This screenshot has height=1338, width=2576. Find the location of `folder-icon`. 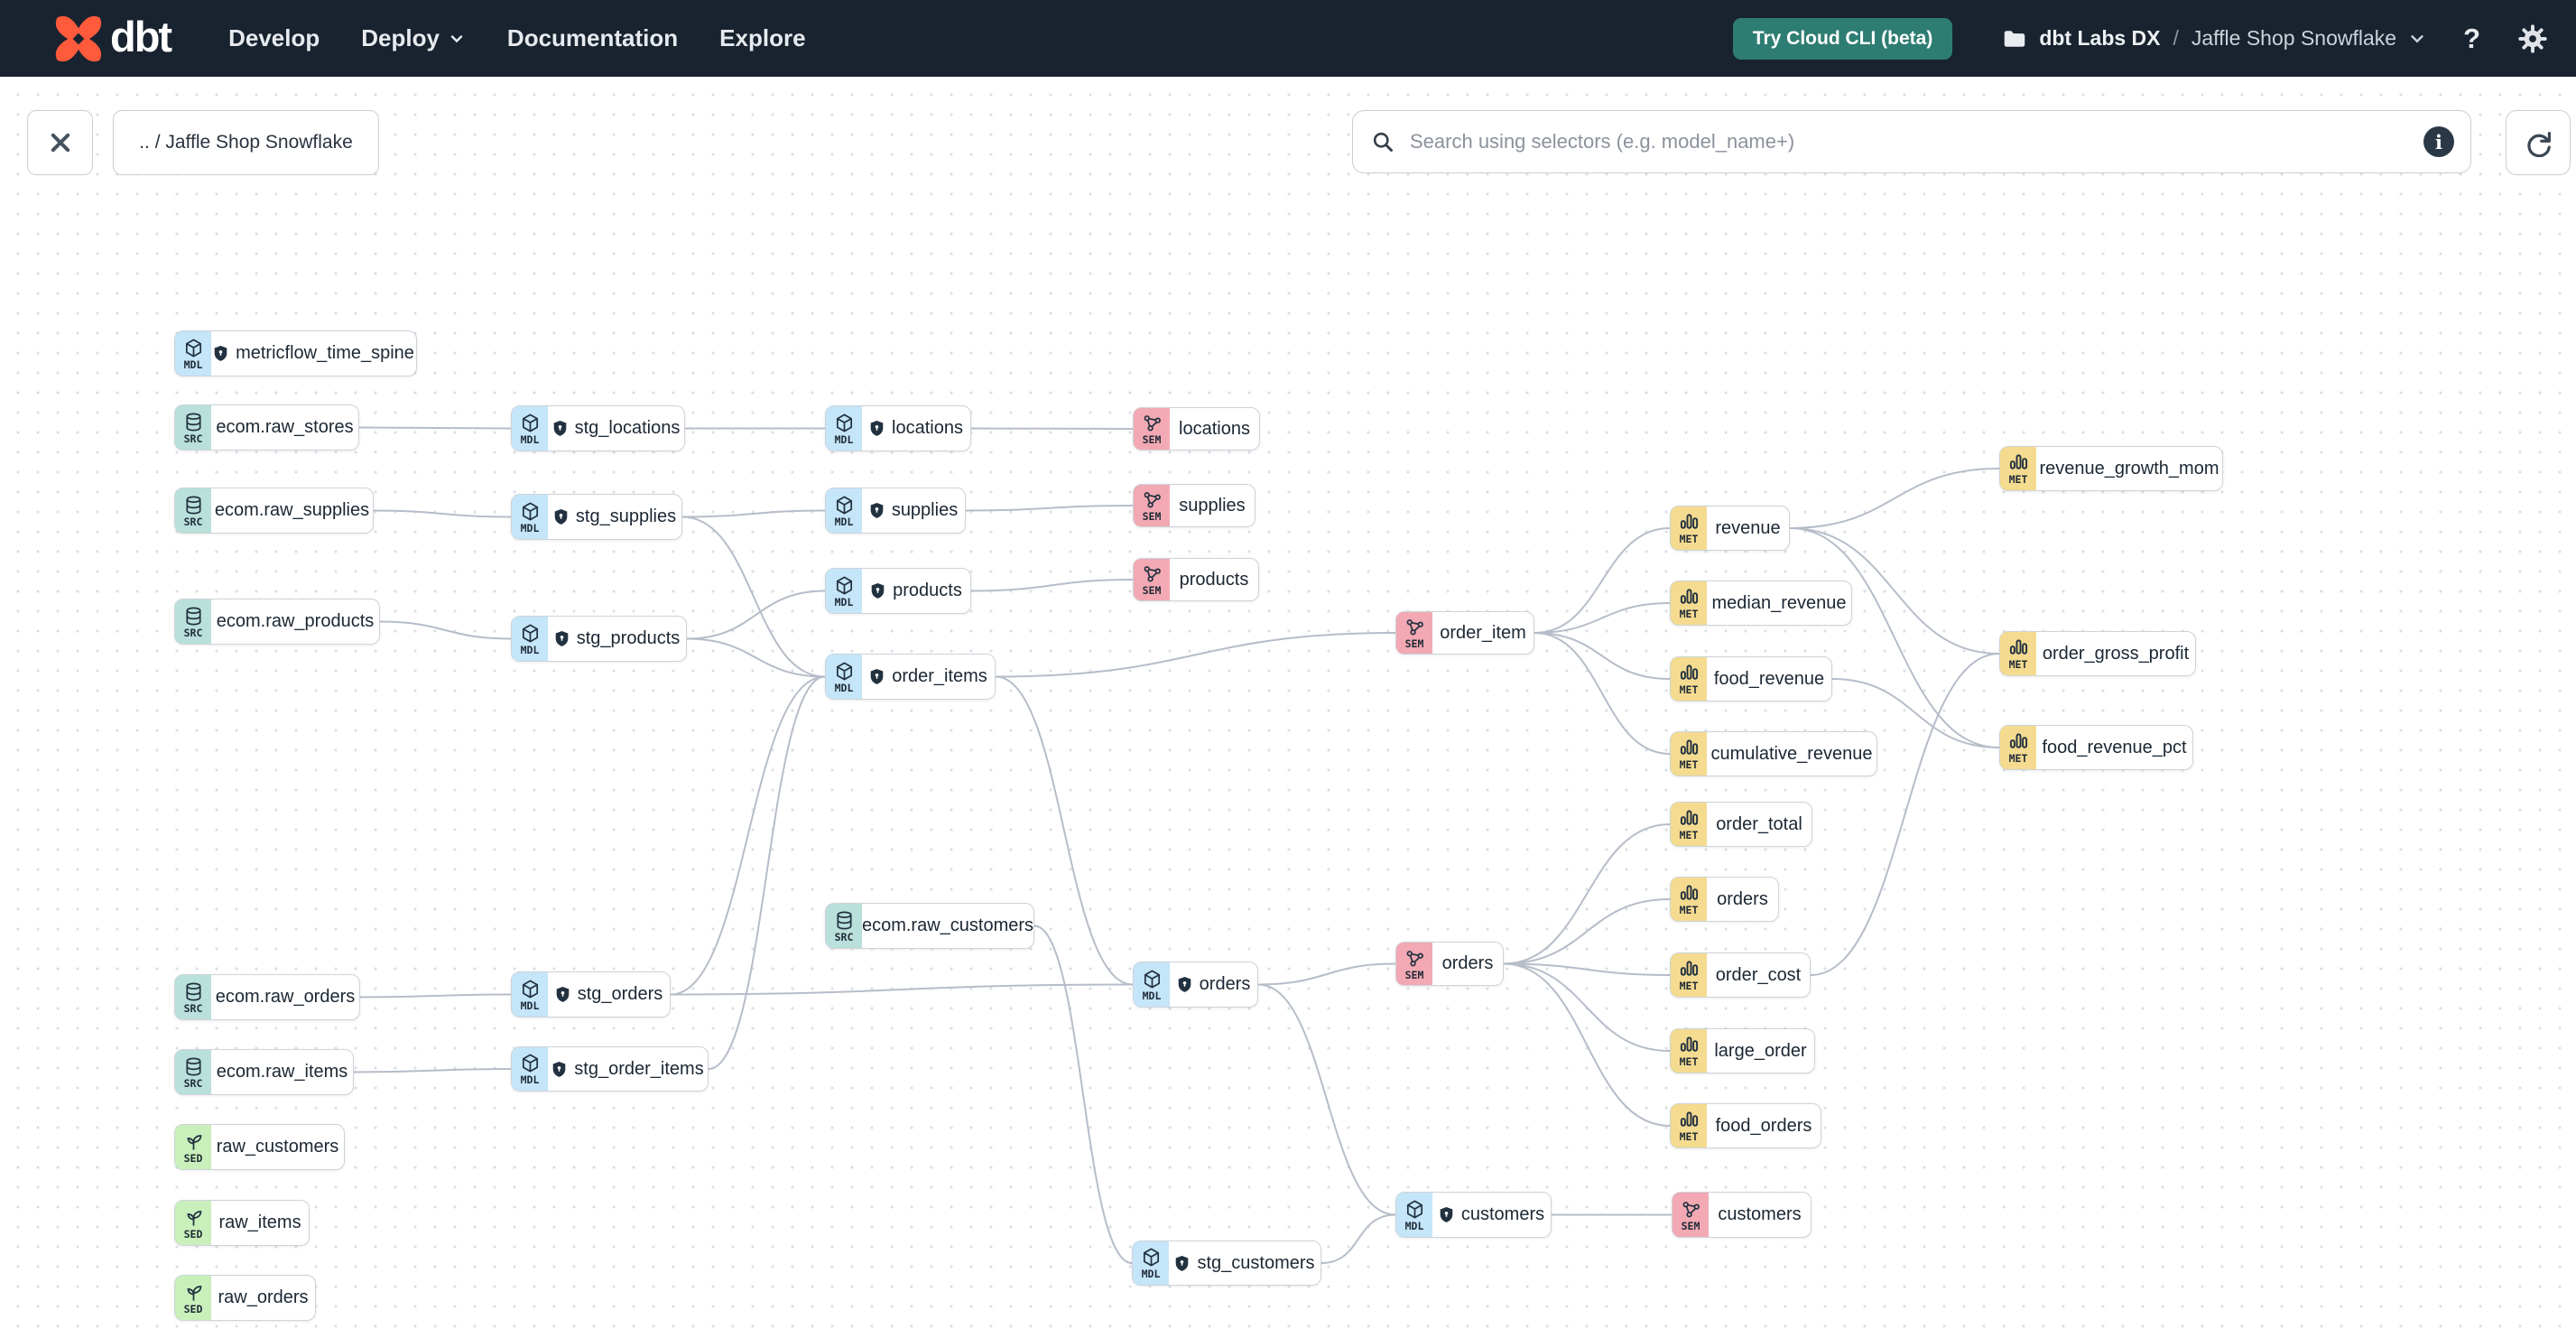

folder-icon is located at coordinates (2015, 38).